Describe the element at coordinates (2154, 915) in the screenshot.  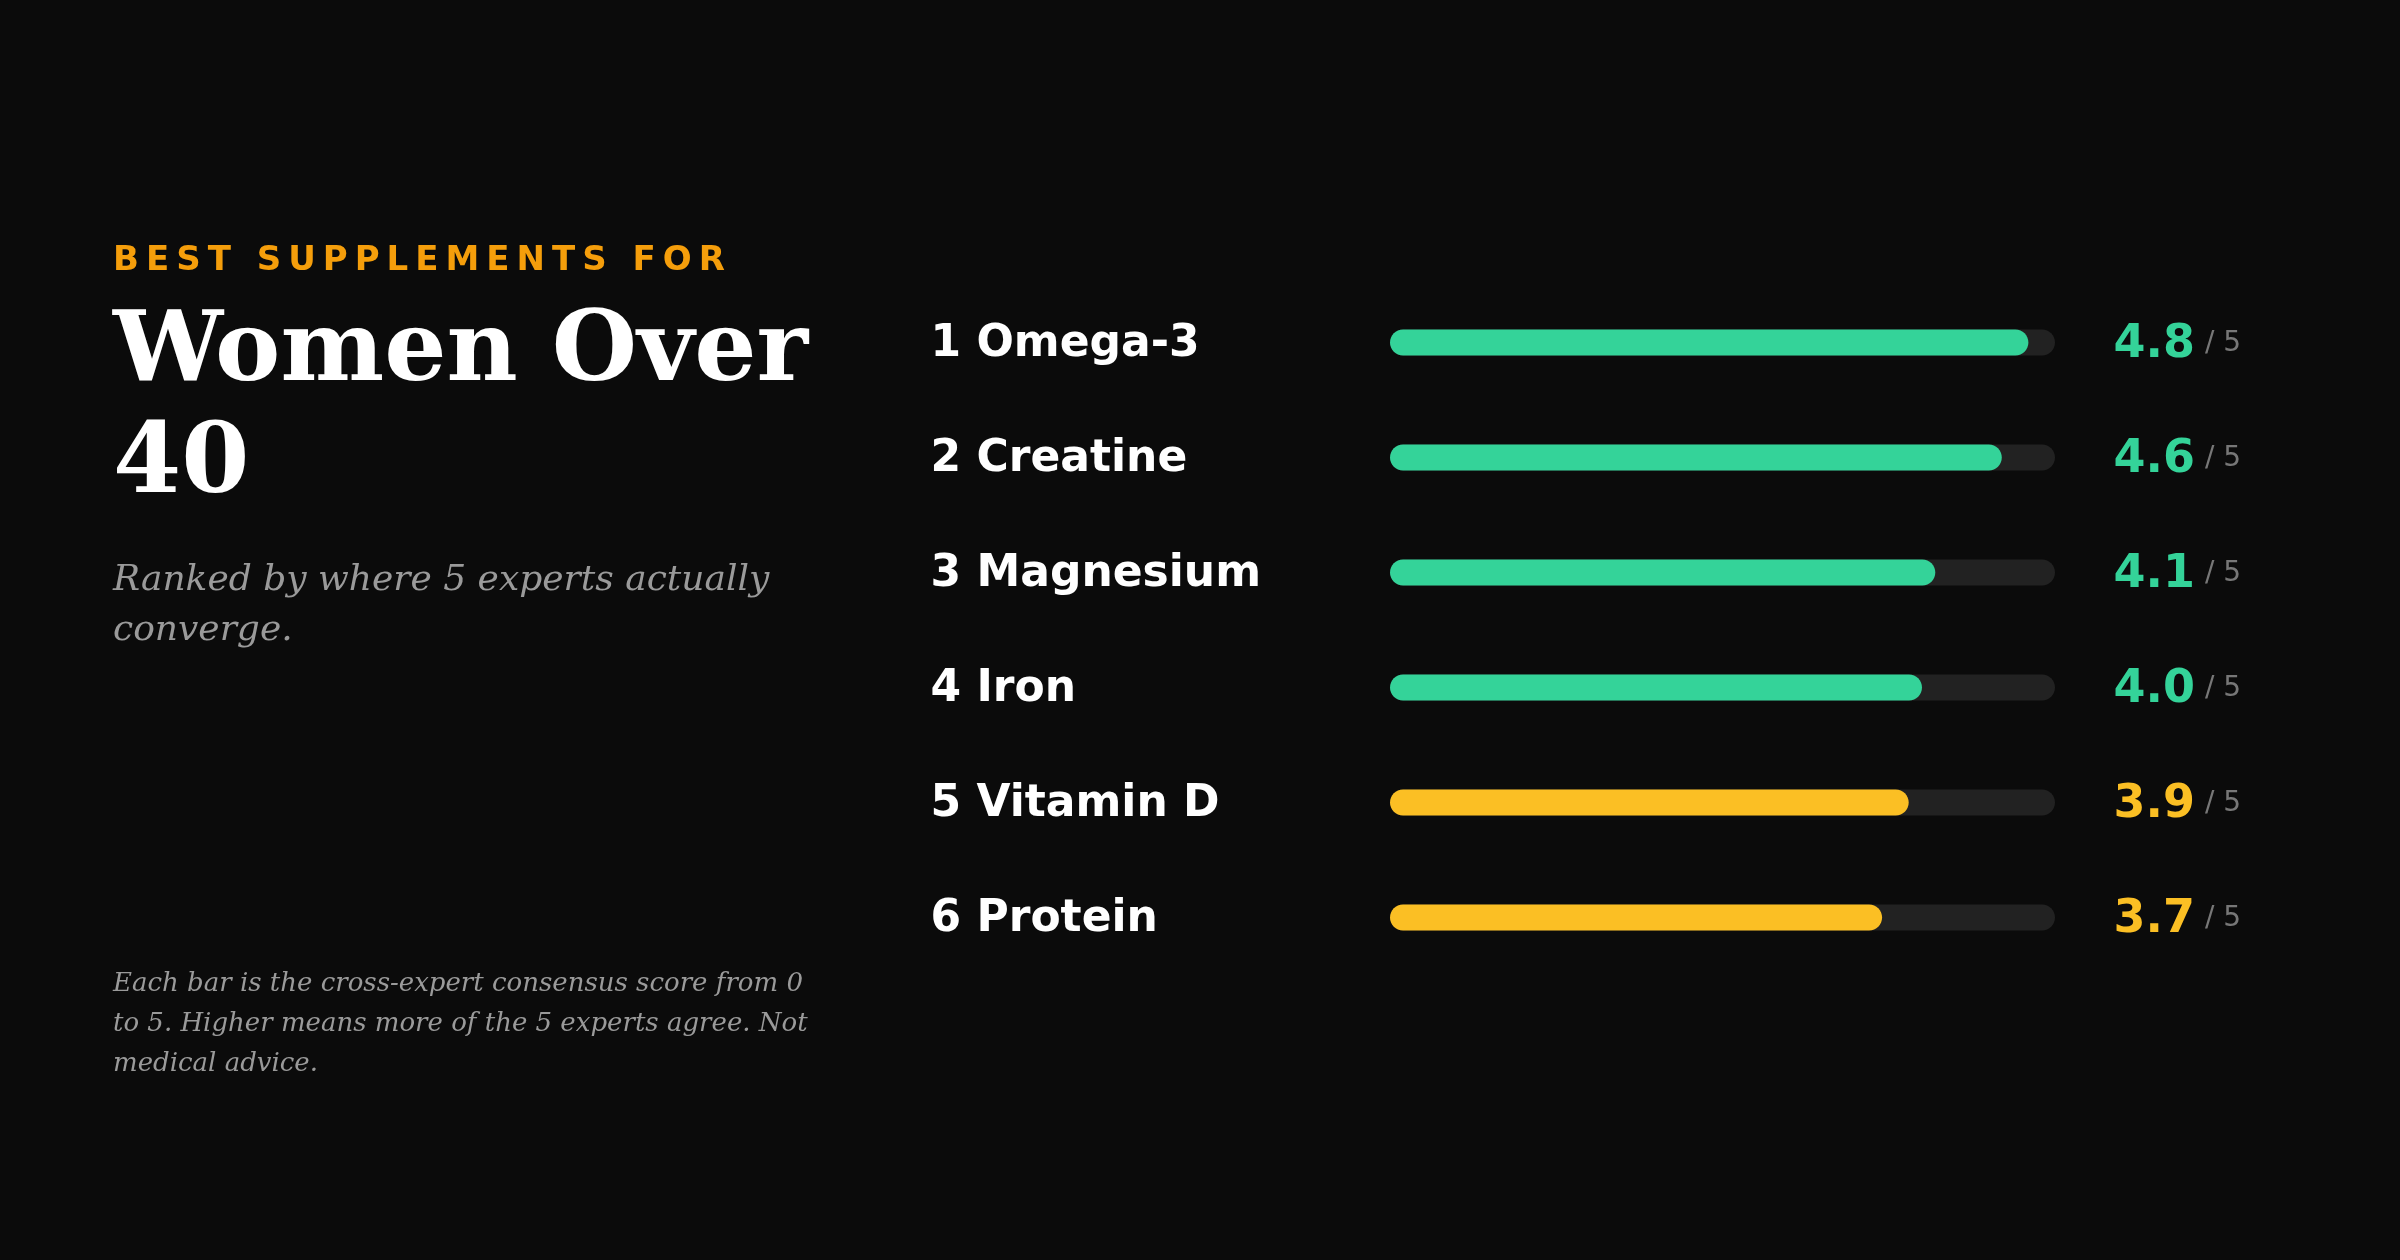
I see `data-label: 3.7` at that location.